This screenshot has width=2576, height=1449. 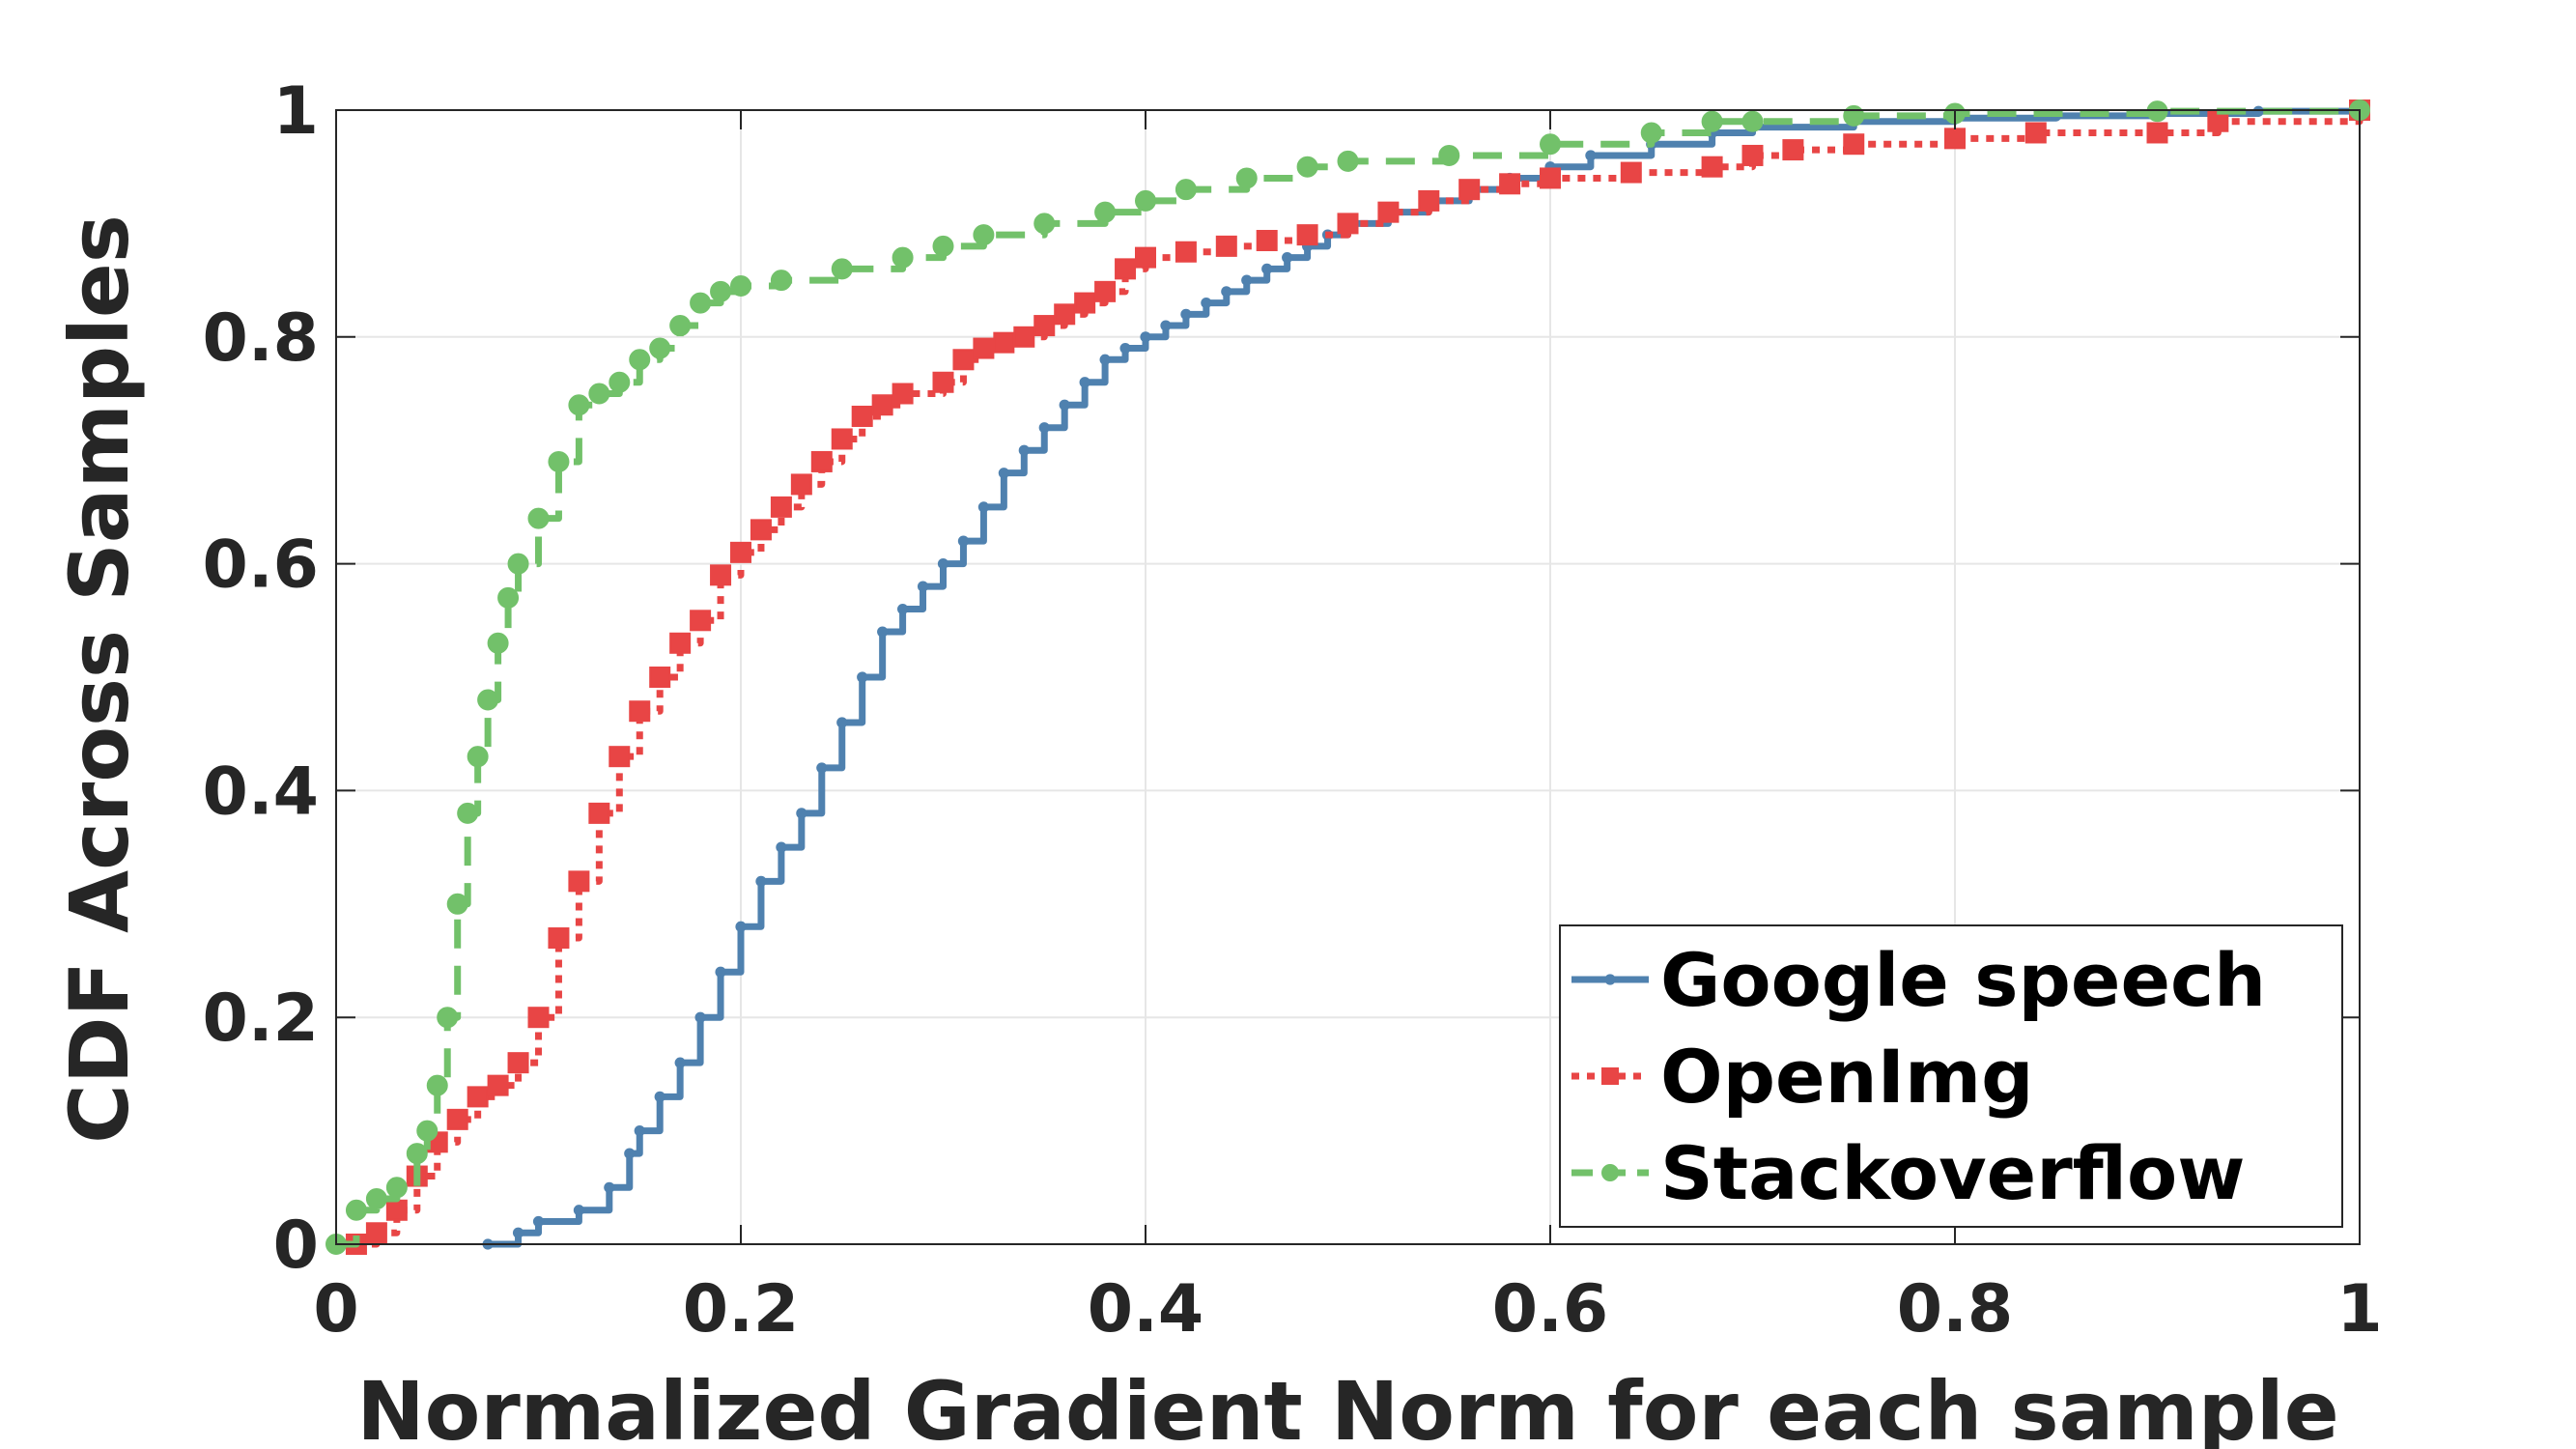 What do you see at coordinates (261, 565) in the screenshot?
I see `y-tick-label: 0.6` at bounding box center [261, 565].